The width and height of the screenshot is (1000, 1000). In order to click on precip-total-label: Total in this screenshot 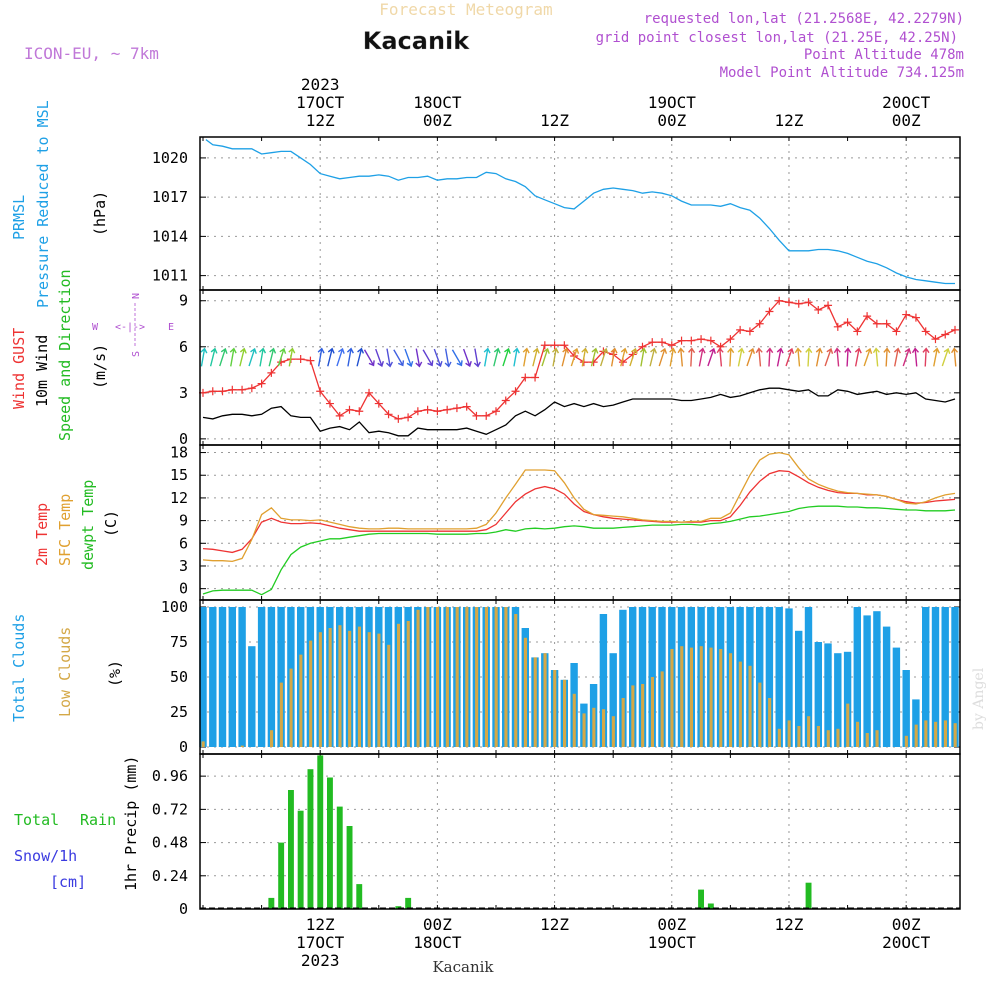, I will do `click(36, 820)`.